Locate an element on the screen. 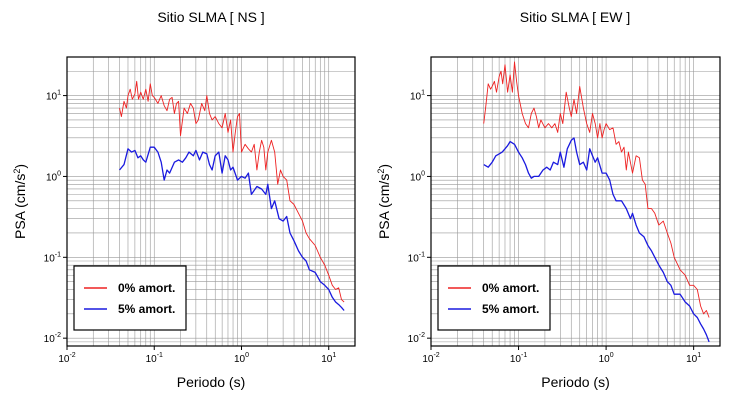 The width and height of the screenshot is (730, 405). series-line-damped is located at coordinates (232, 228).